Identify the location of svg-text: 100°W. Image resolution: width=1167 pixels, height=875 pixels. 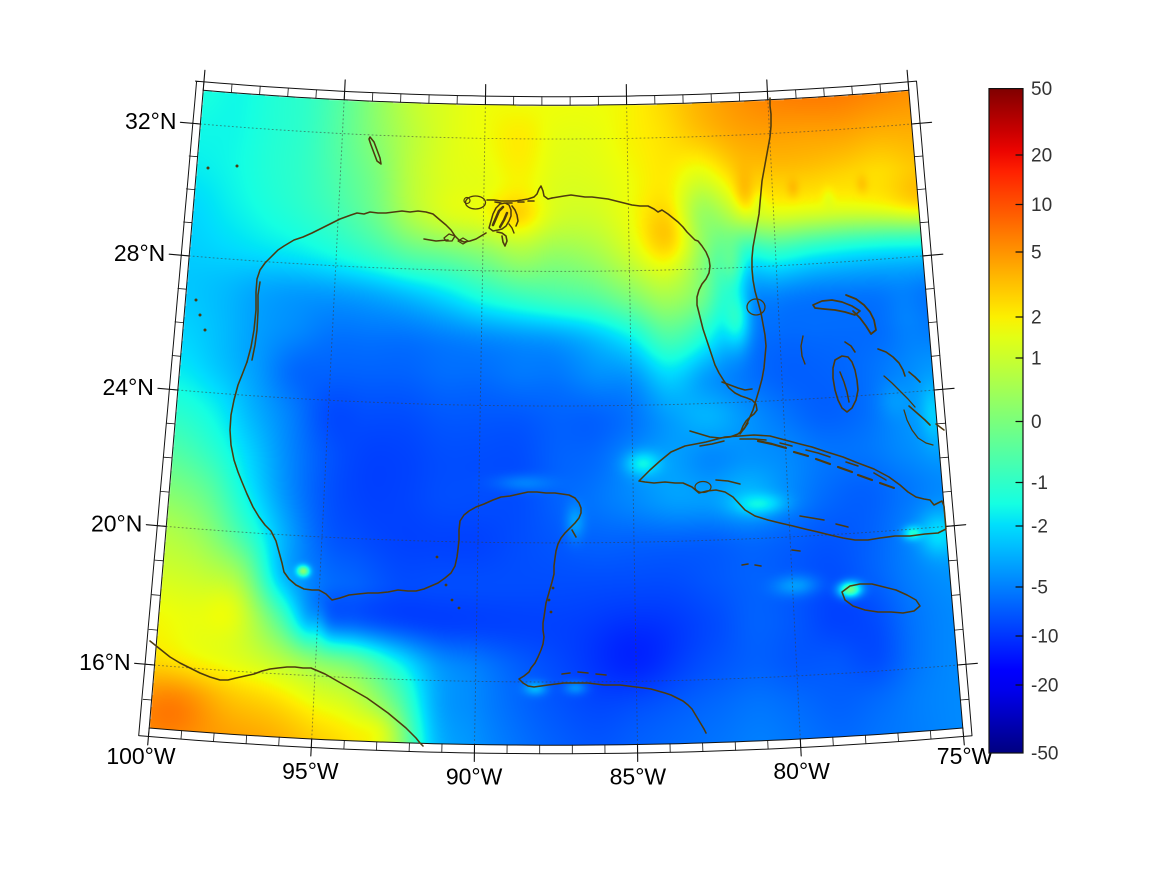
(141, 756).